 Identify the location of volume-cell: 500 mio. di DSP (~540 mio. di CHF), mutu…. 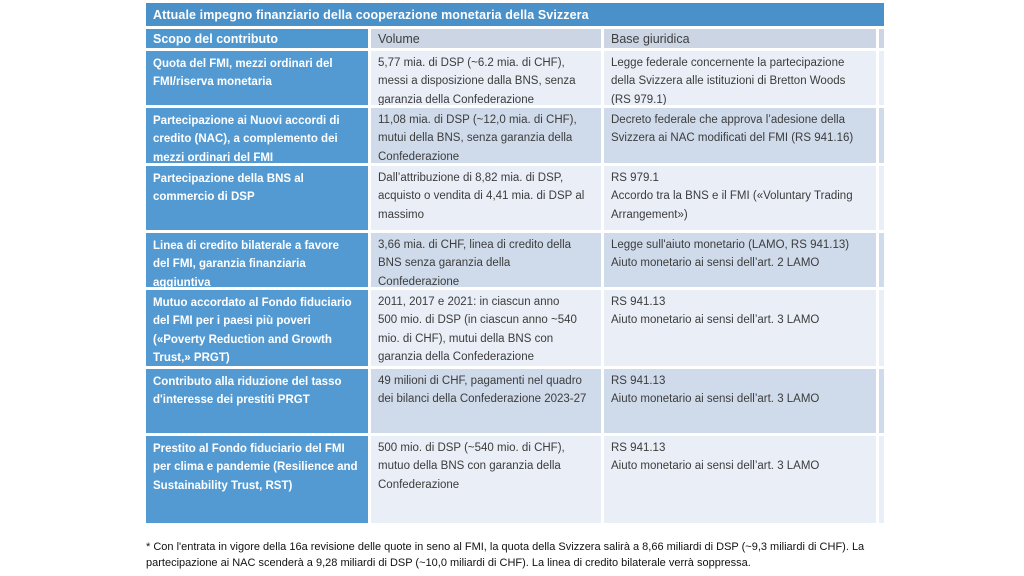
(486, 479).